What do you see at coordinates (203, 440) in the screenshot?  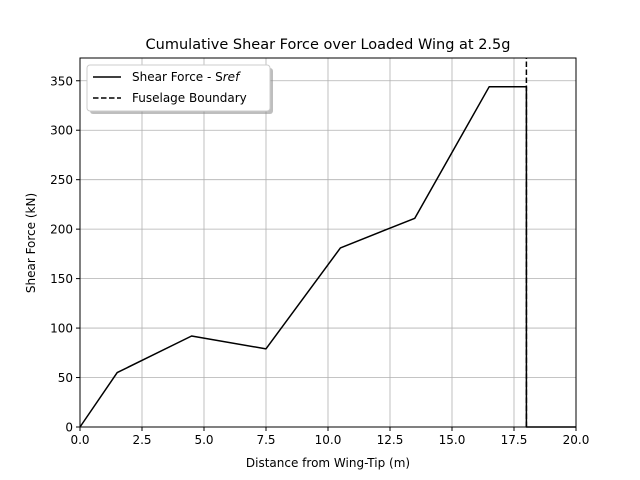 I see `x-tick-label: 5.0` at bounding box center [203, 440].